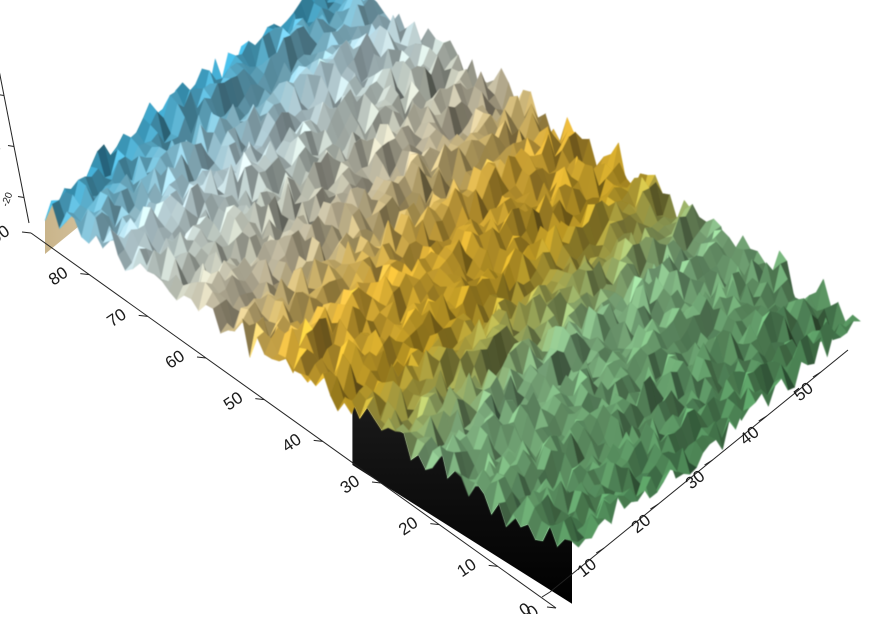  I want to click on y-axis-tick-label: 50, so click(233, 401).